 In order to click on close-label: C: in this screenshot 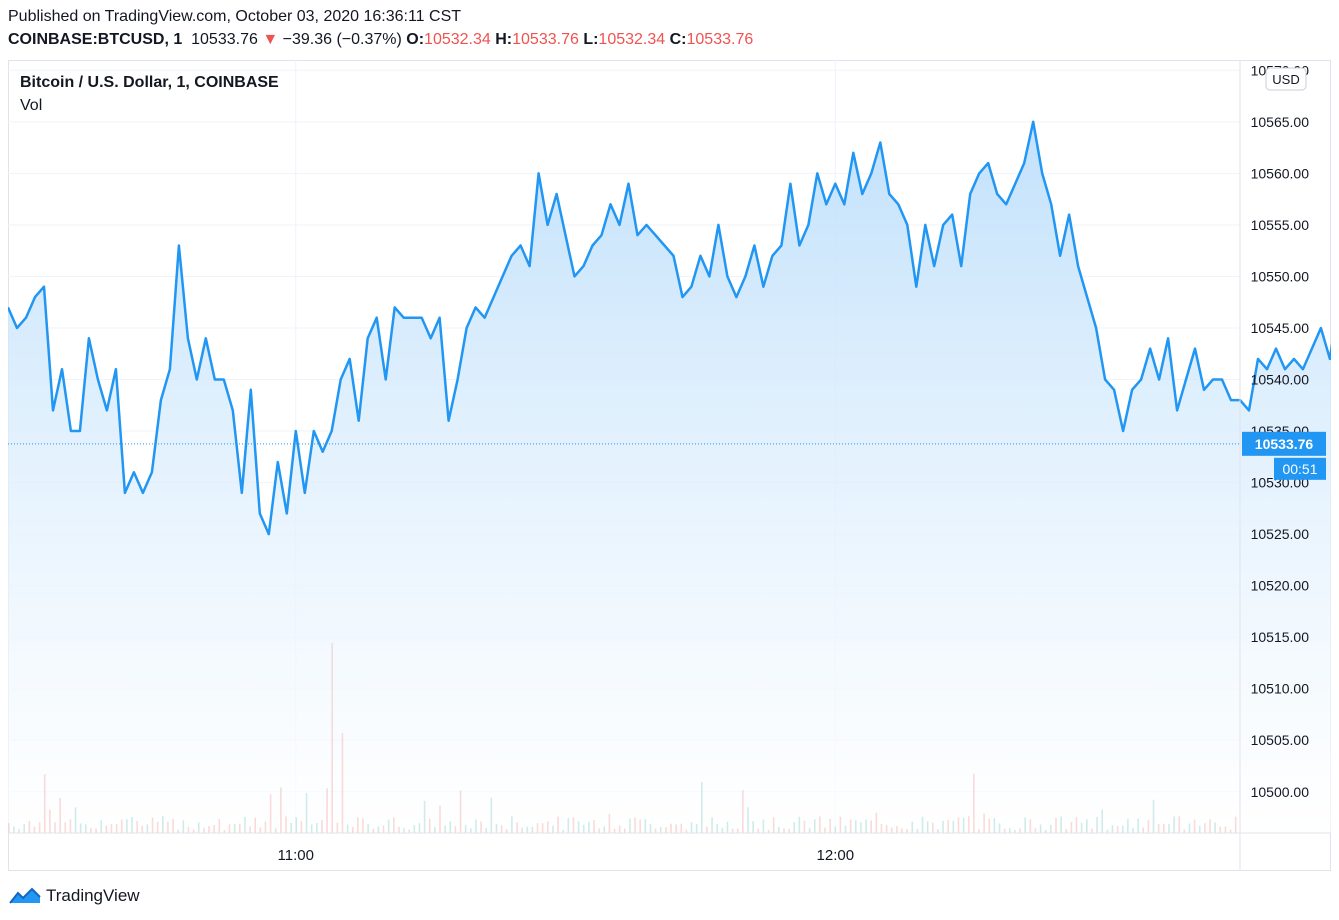, I will do `click(678, 39)`.